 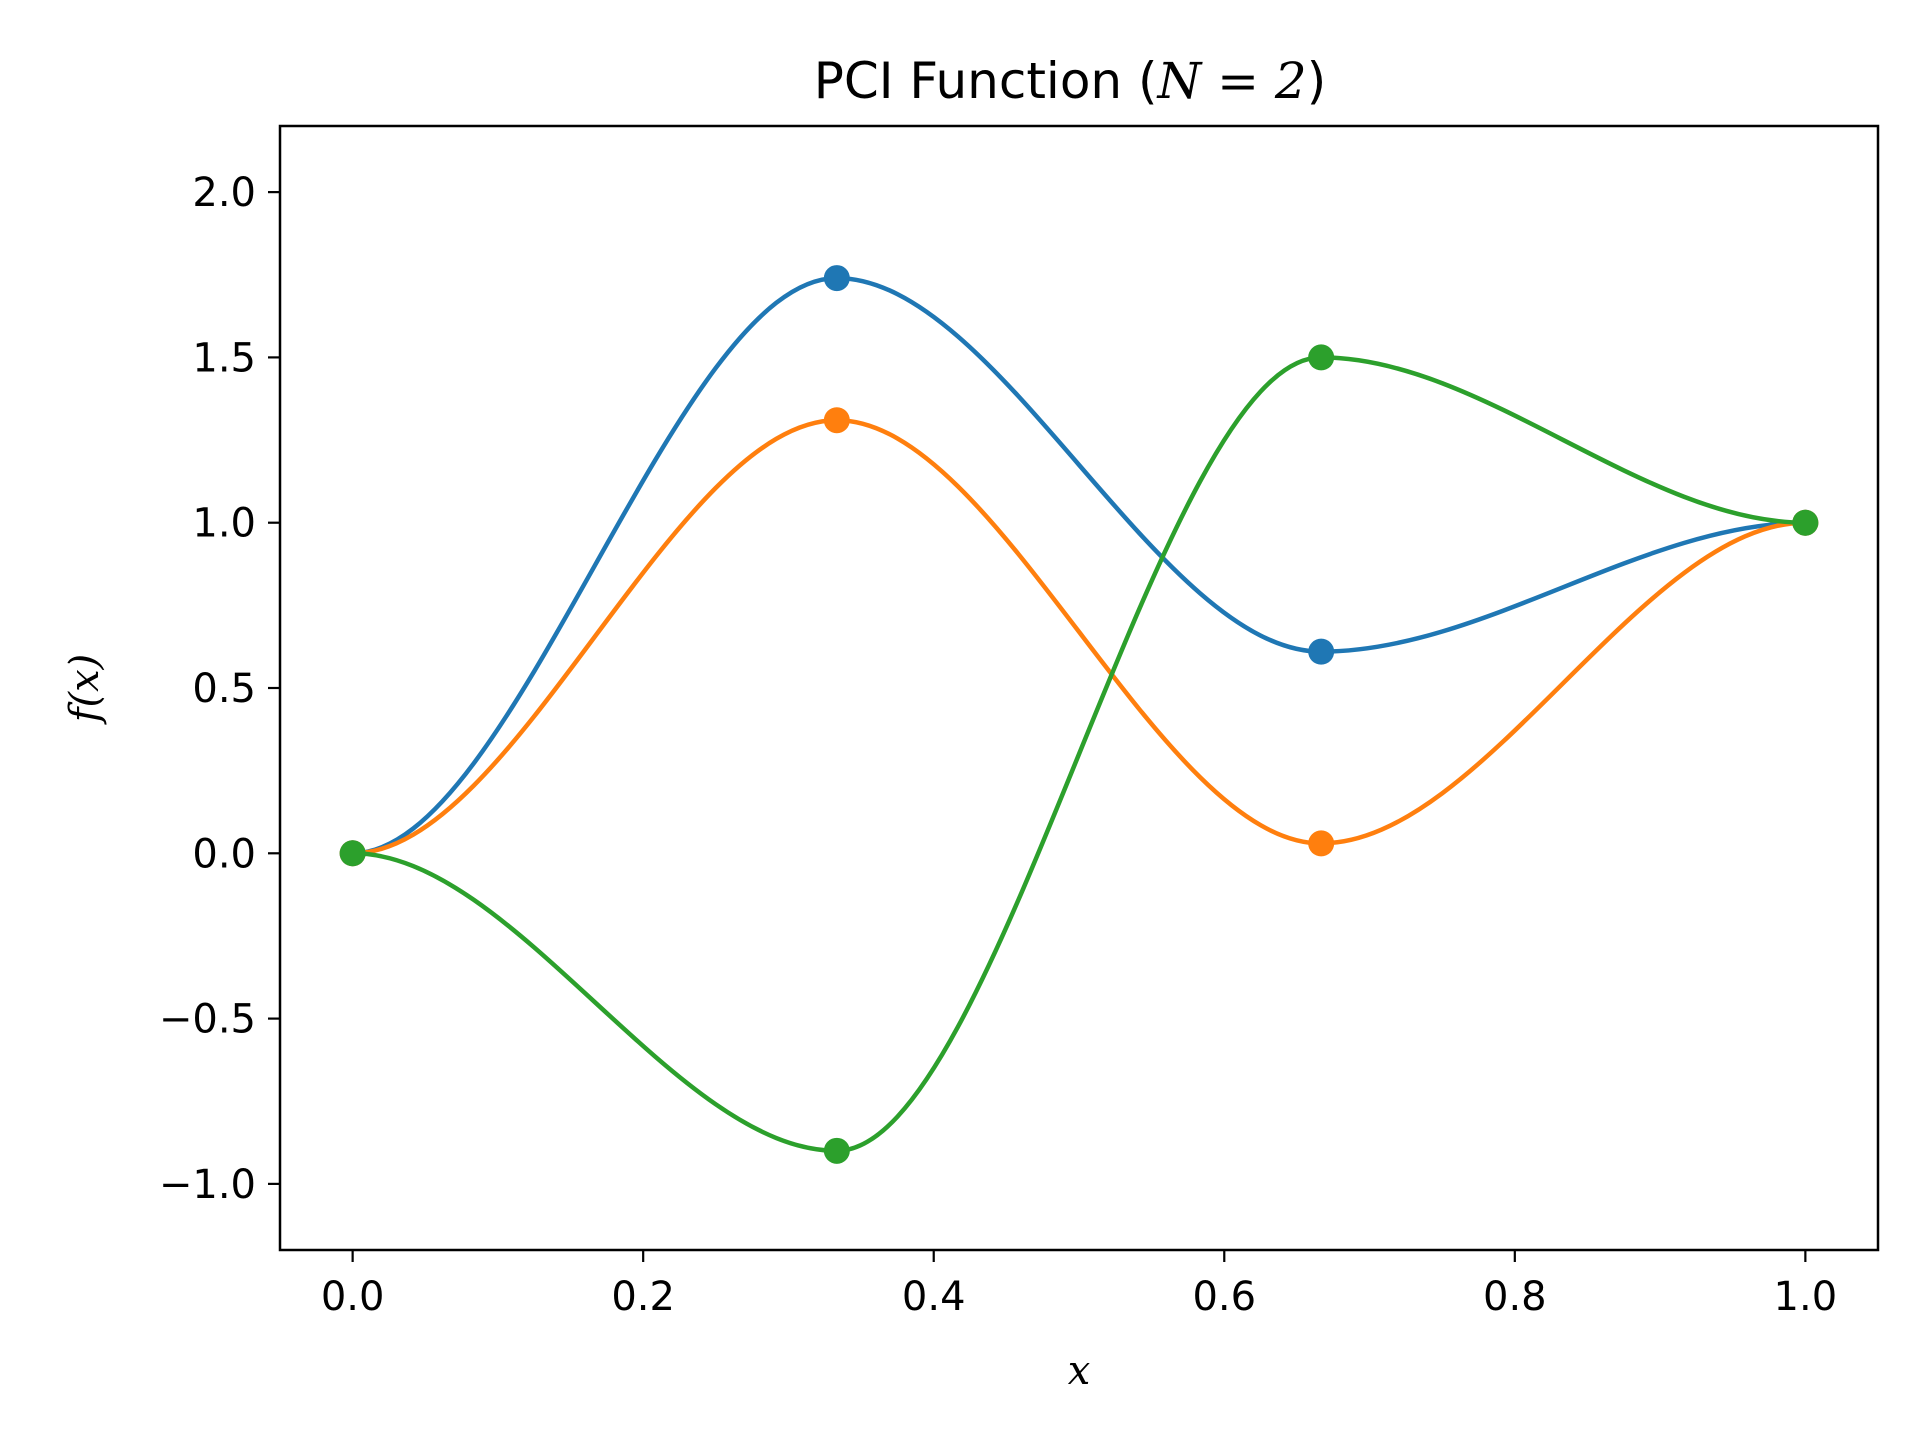 What do you see at coordinates (1079, 1371) in the screenshot?
I see `x-axis-label: x` at bounding box center [1079, 1371].